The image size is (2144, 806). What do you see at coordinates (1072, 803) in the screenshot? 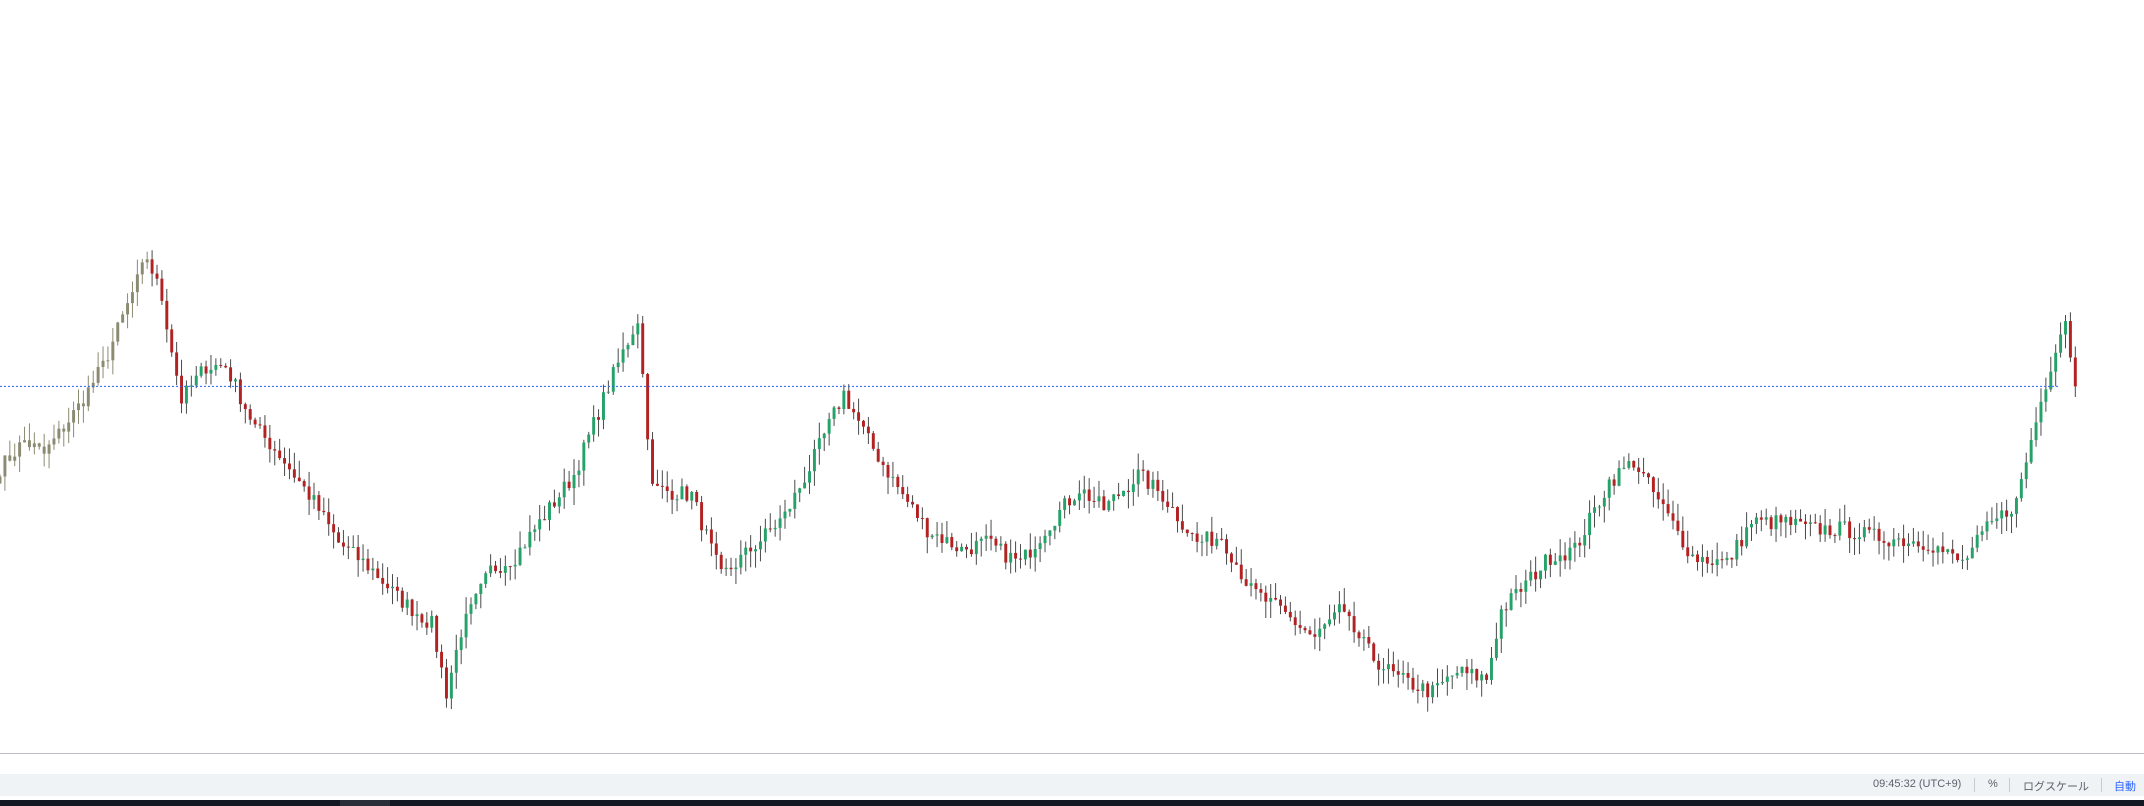
I see `bottom-scroll-strip` at bounding box center [1072, 803].